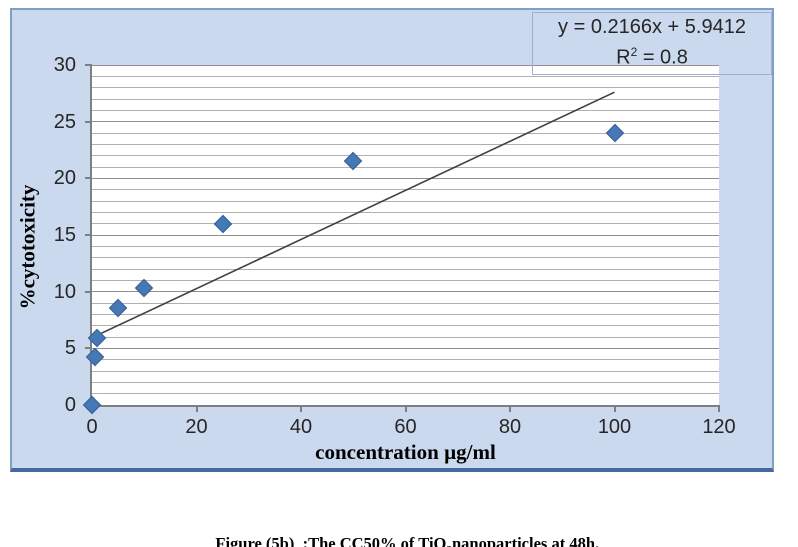  What do you see at coordinates (301, 427) in the screenshot?
I see `x-tick-label: 40` at bounding box center [301, 427].